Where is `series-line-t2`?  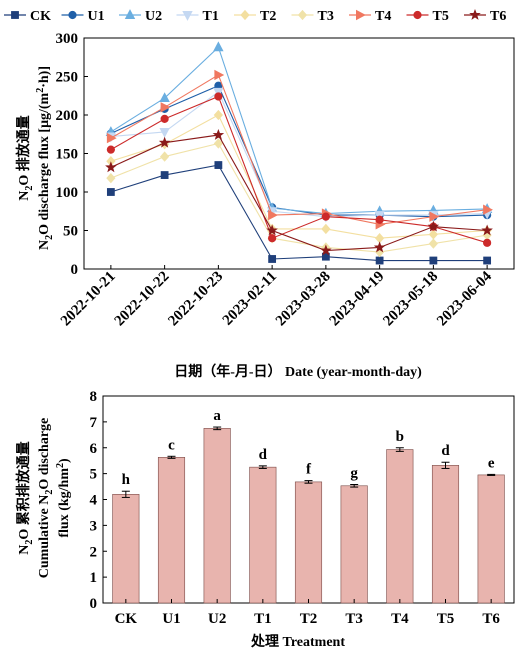
series-line-t2 is located at coordinates (299, 176).